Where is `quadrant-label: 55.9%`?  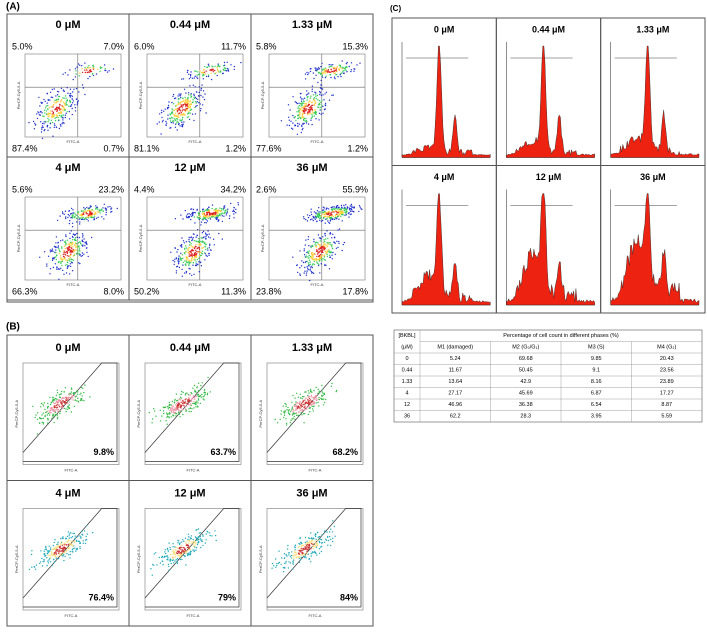 quadrant-label: 55.9% is located at coordinates (355, 189).